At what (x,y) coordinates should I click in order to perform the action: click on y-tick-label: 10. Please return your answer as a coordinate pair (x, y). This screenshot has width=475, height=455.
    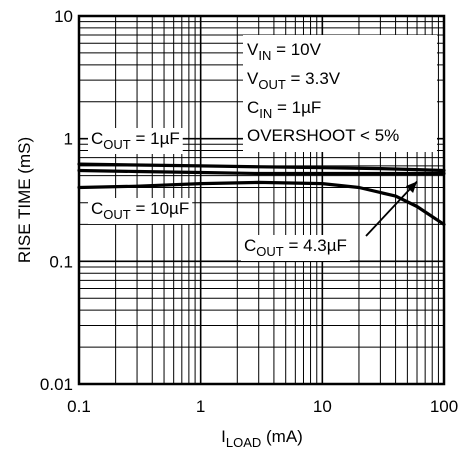
    Looking at the image, I should click on (63, 16).